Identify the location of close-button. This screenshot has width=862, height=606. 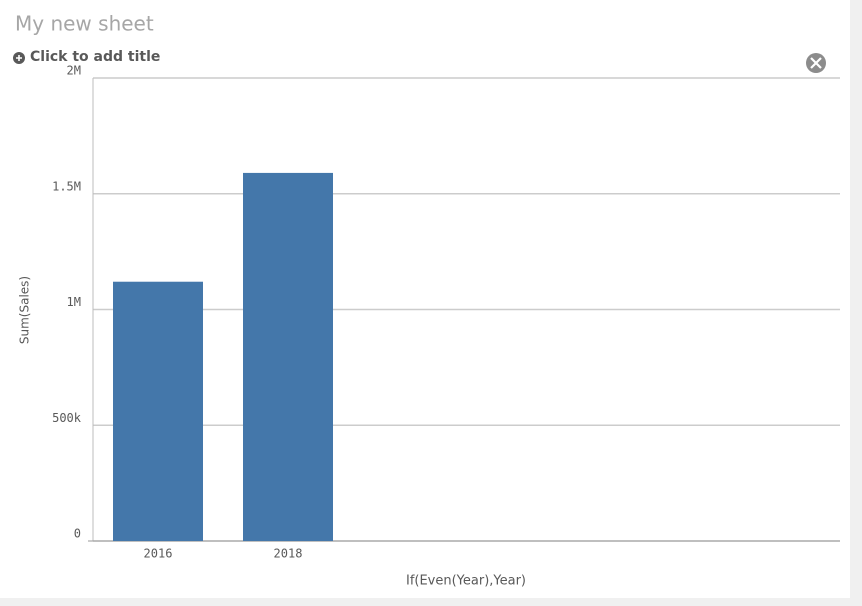
(816, 63).